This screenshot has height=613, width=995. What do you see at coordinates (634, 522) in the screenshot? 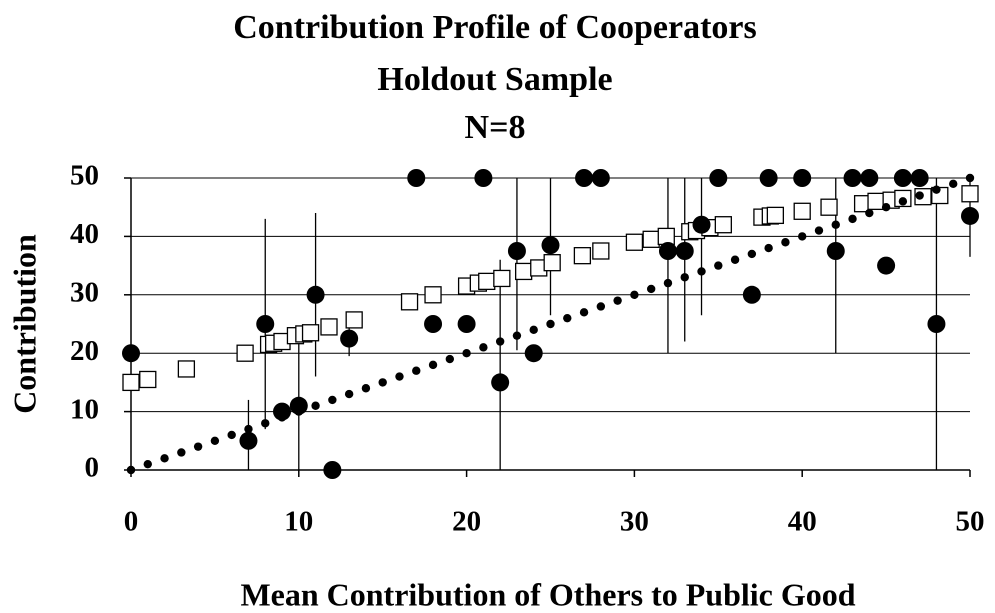
I see `x-tick-label: 30` at bounding box center [634, 522].